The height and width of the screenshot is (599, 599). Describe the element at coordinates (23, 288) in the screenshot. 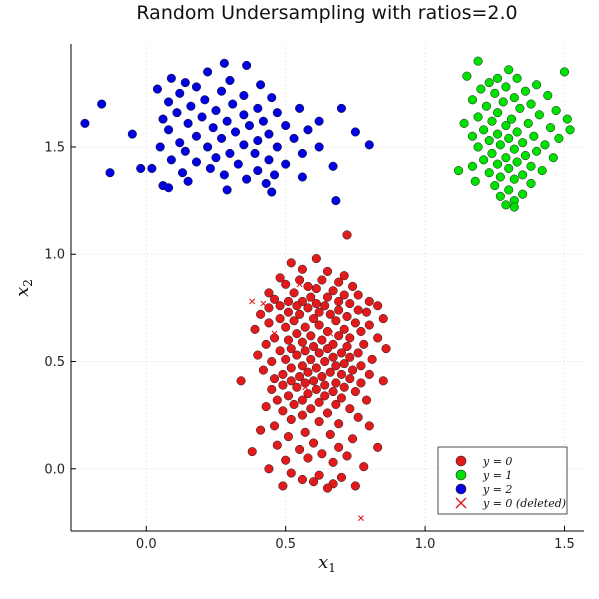

I see `y-axis-label: x2` at that location.